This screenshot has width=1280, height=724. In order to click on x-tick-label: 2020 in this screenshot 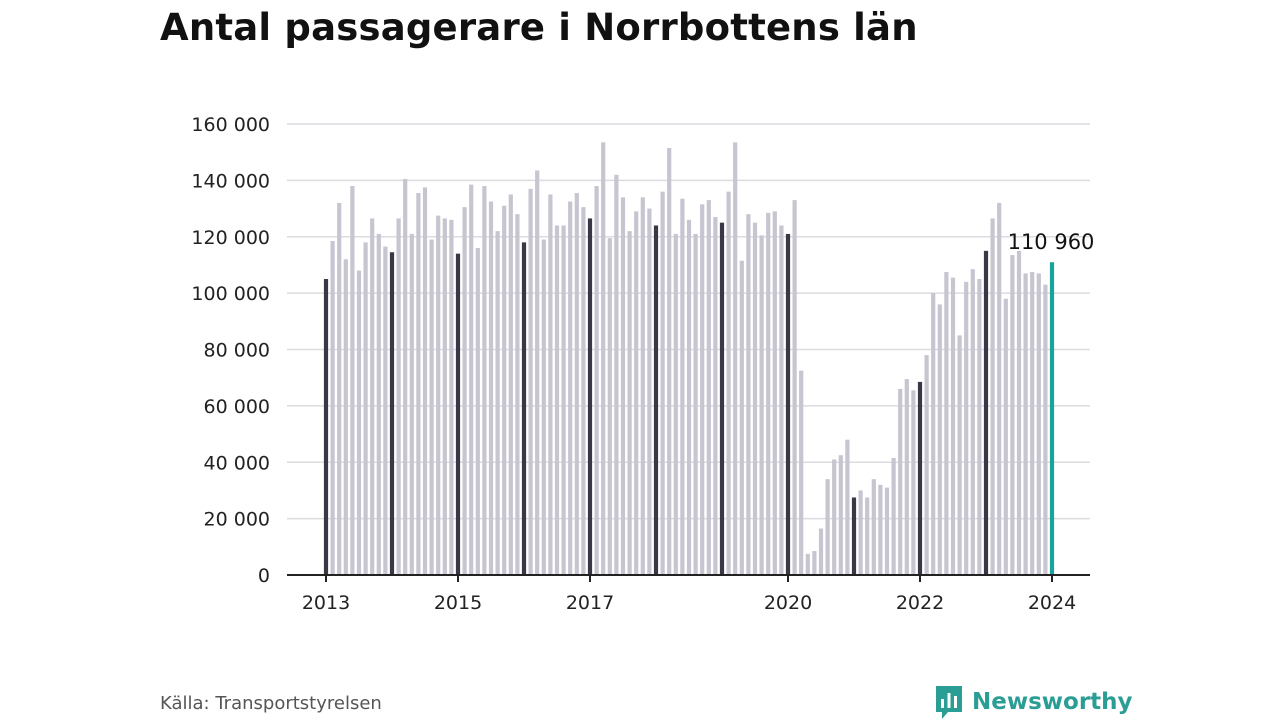, I will do `click(788, 603)`.